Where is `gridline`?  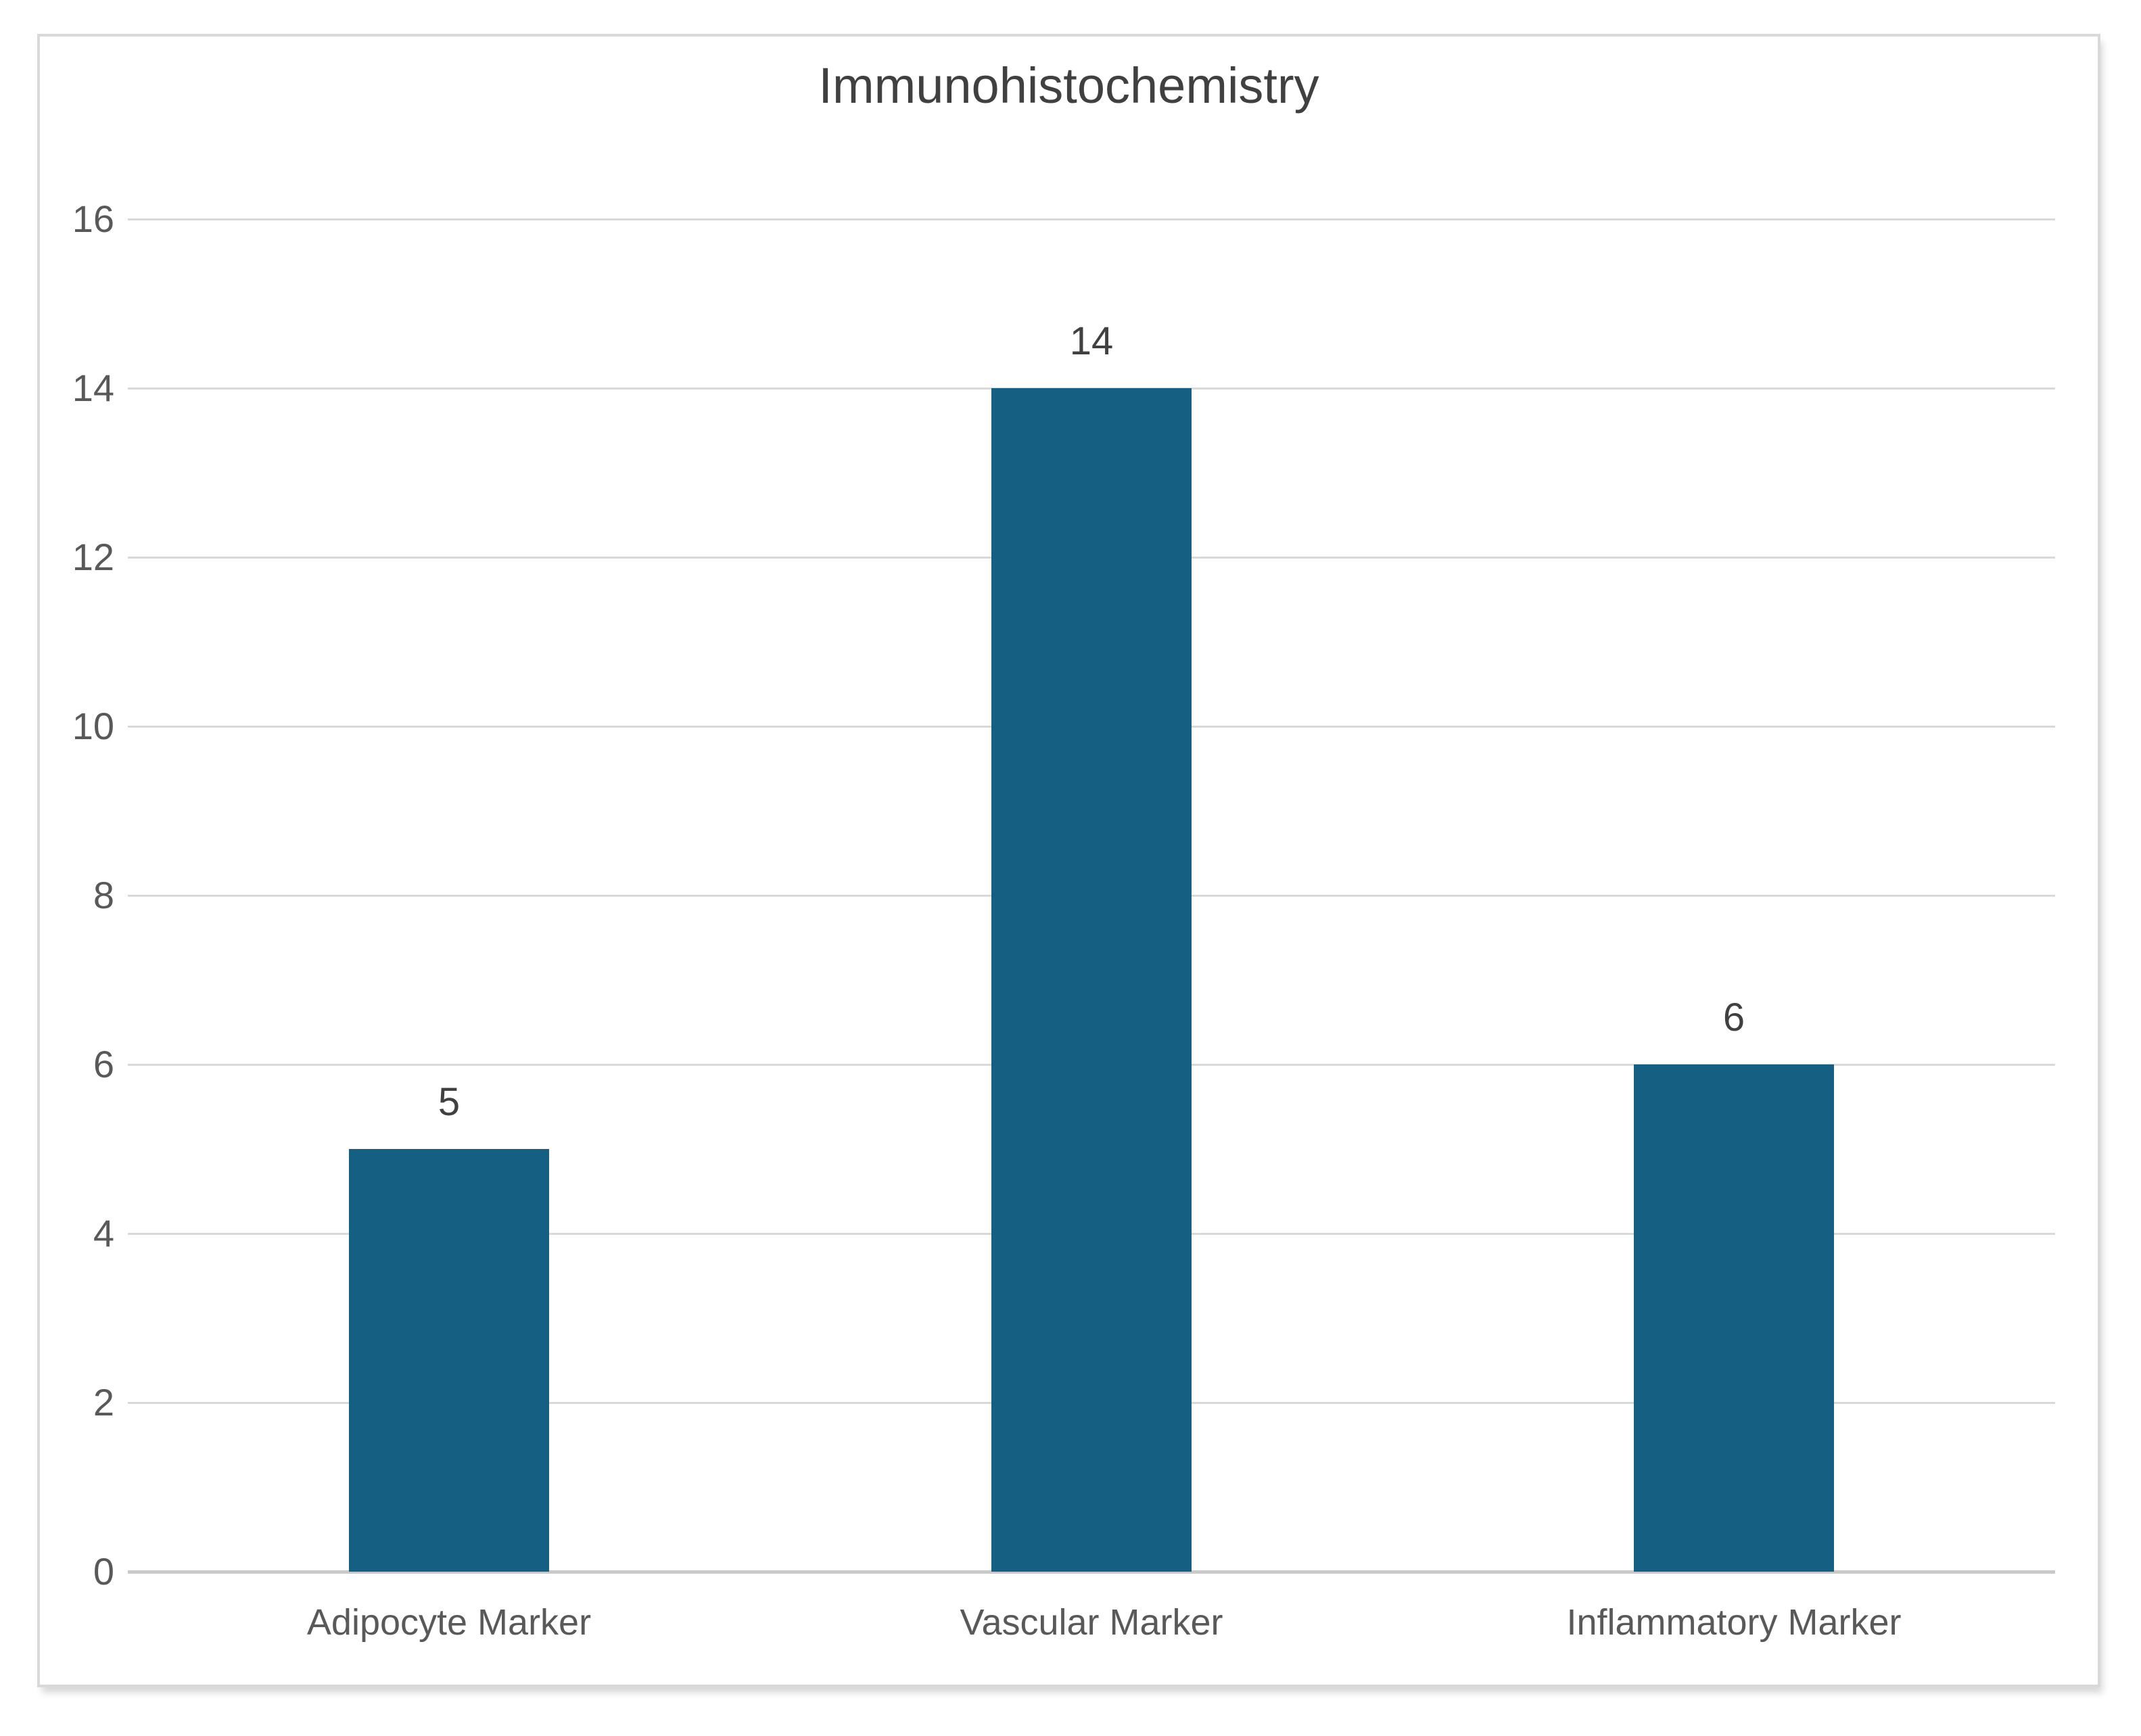 gridline is located at coordinates (1092, 219).